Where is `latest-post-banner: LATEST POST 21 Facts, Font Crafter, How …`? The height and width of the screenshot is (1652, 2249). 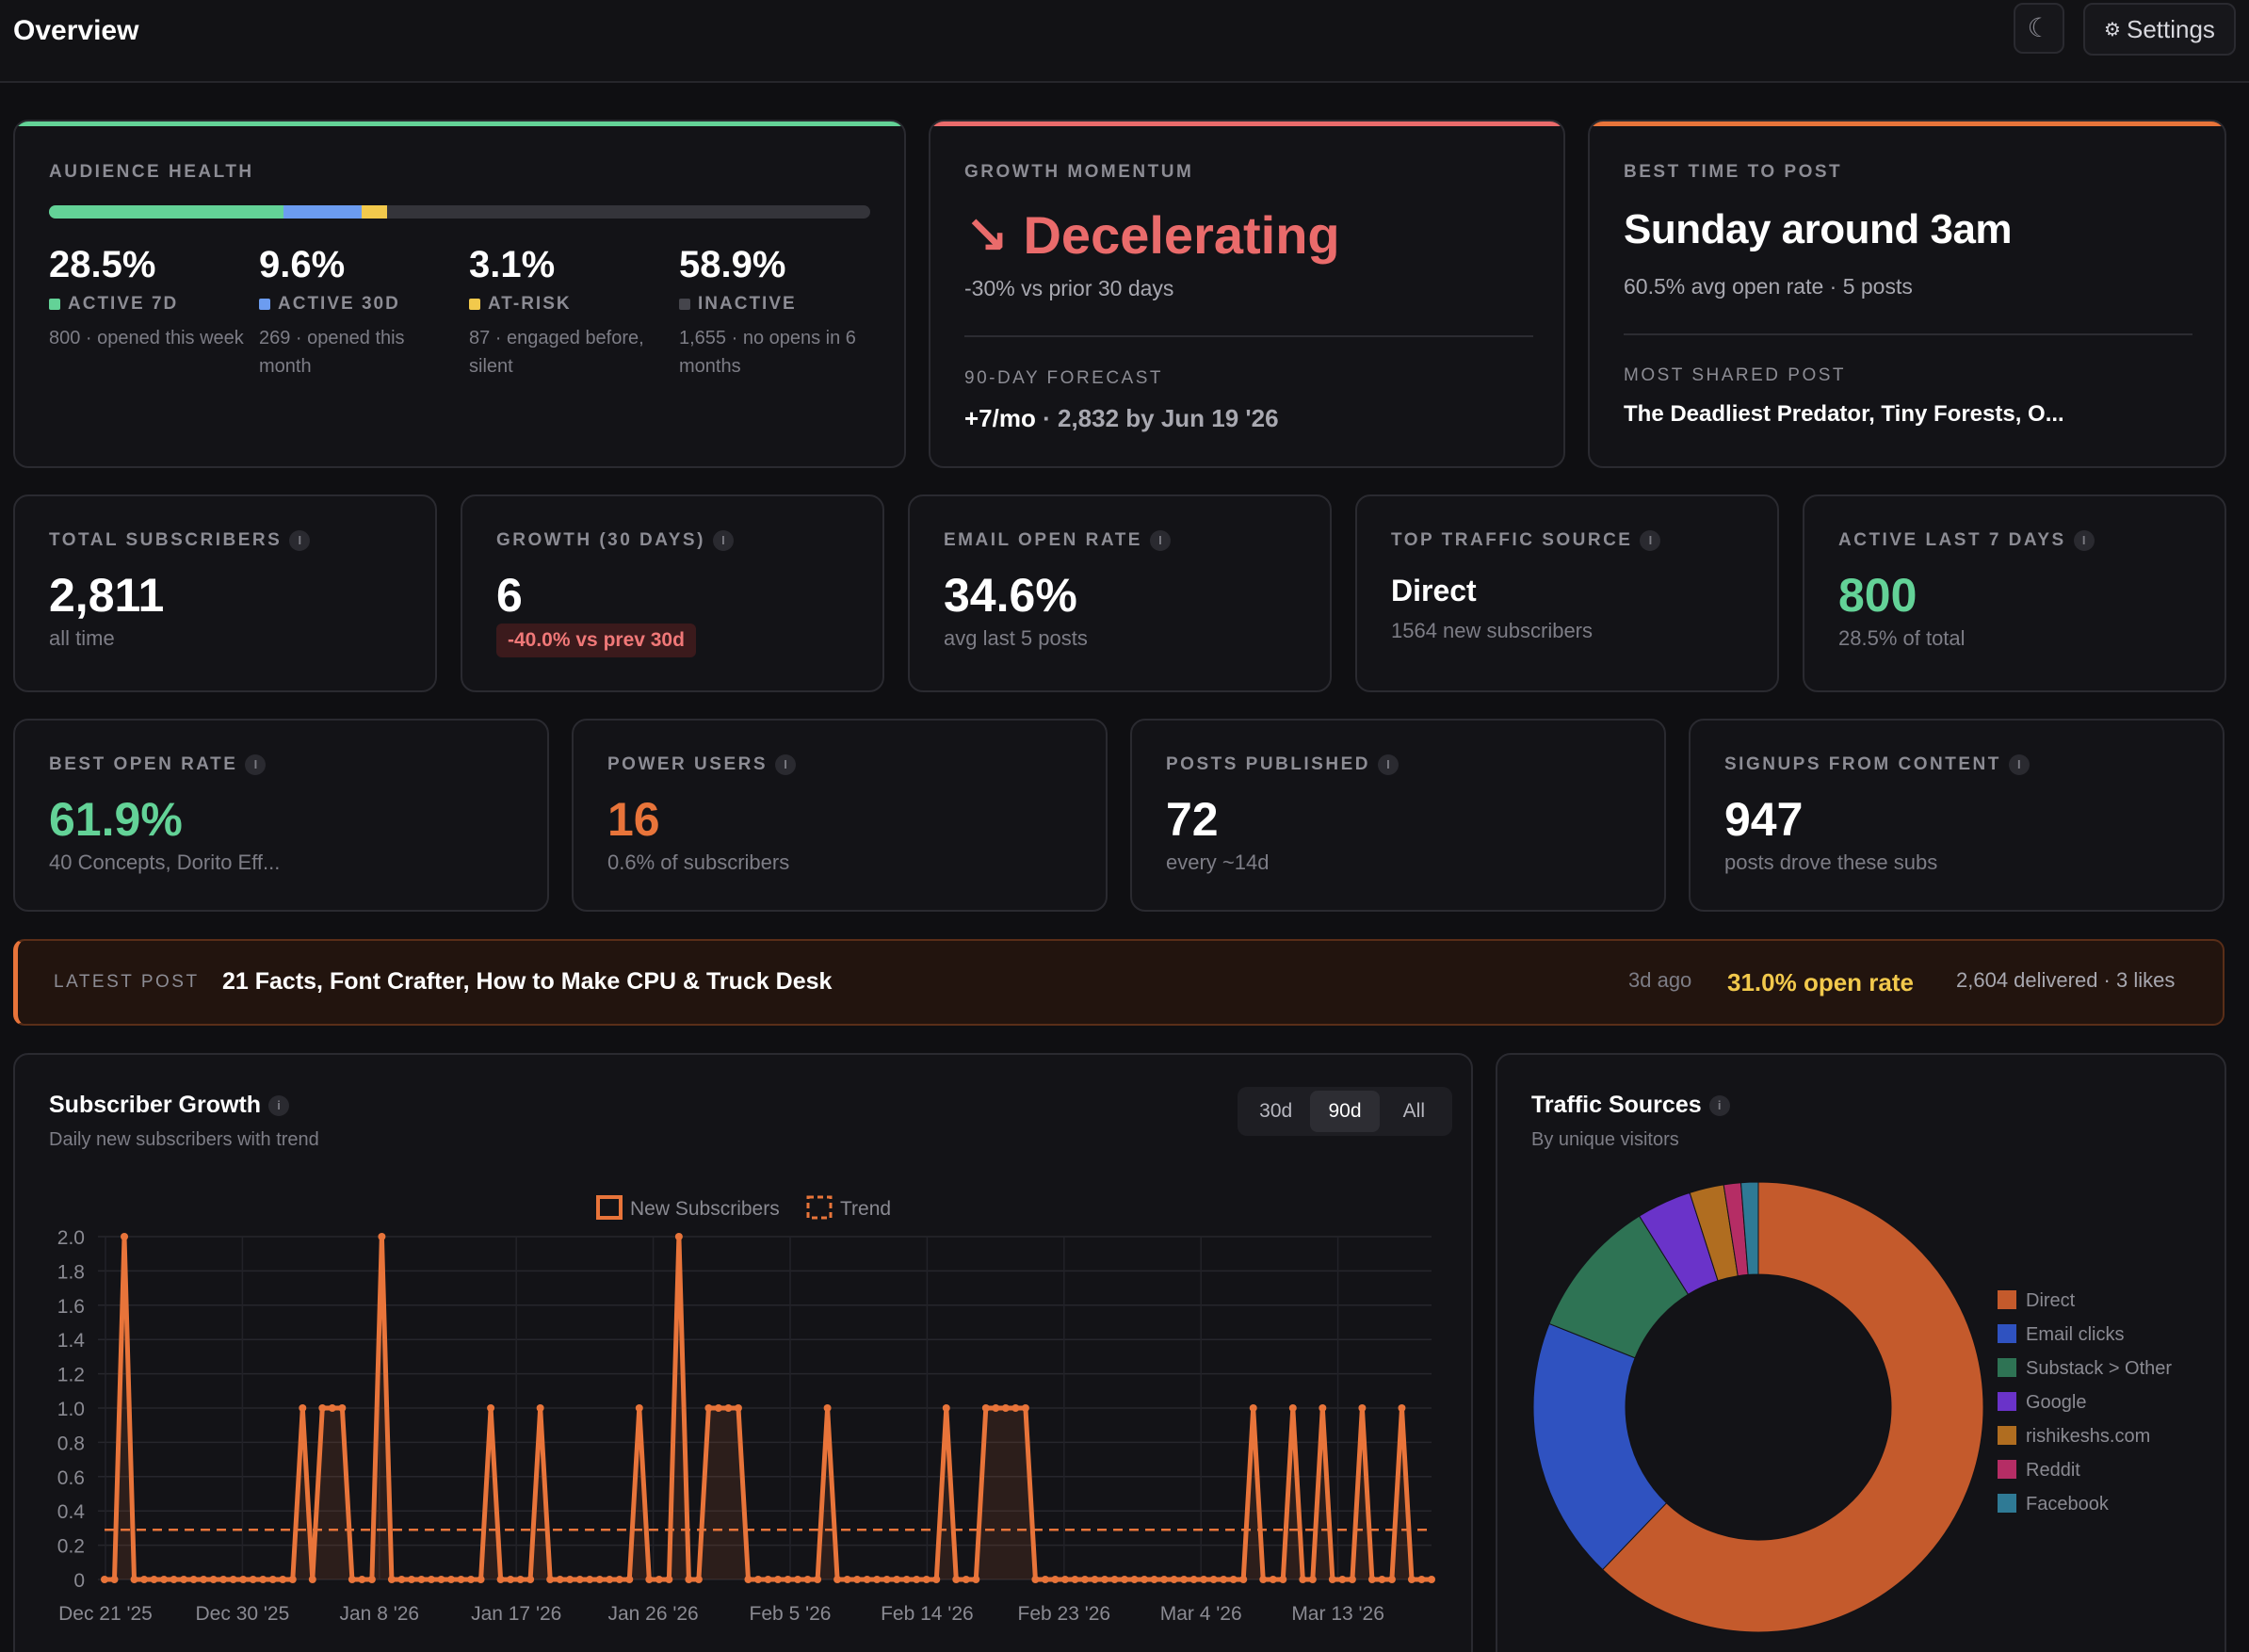
latest-post-banner: LATEST POST 21 Facts, Font Crafter, How … is located at coordinates (1119, 982).